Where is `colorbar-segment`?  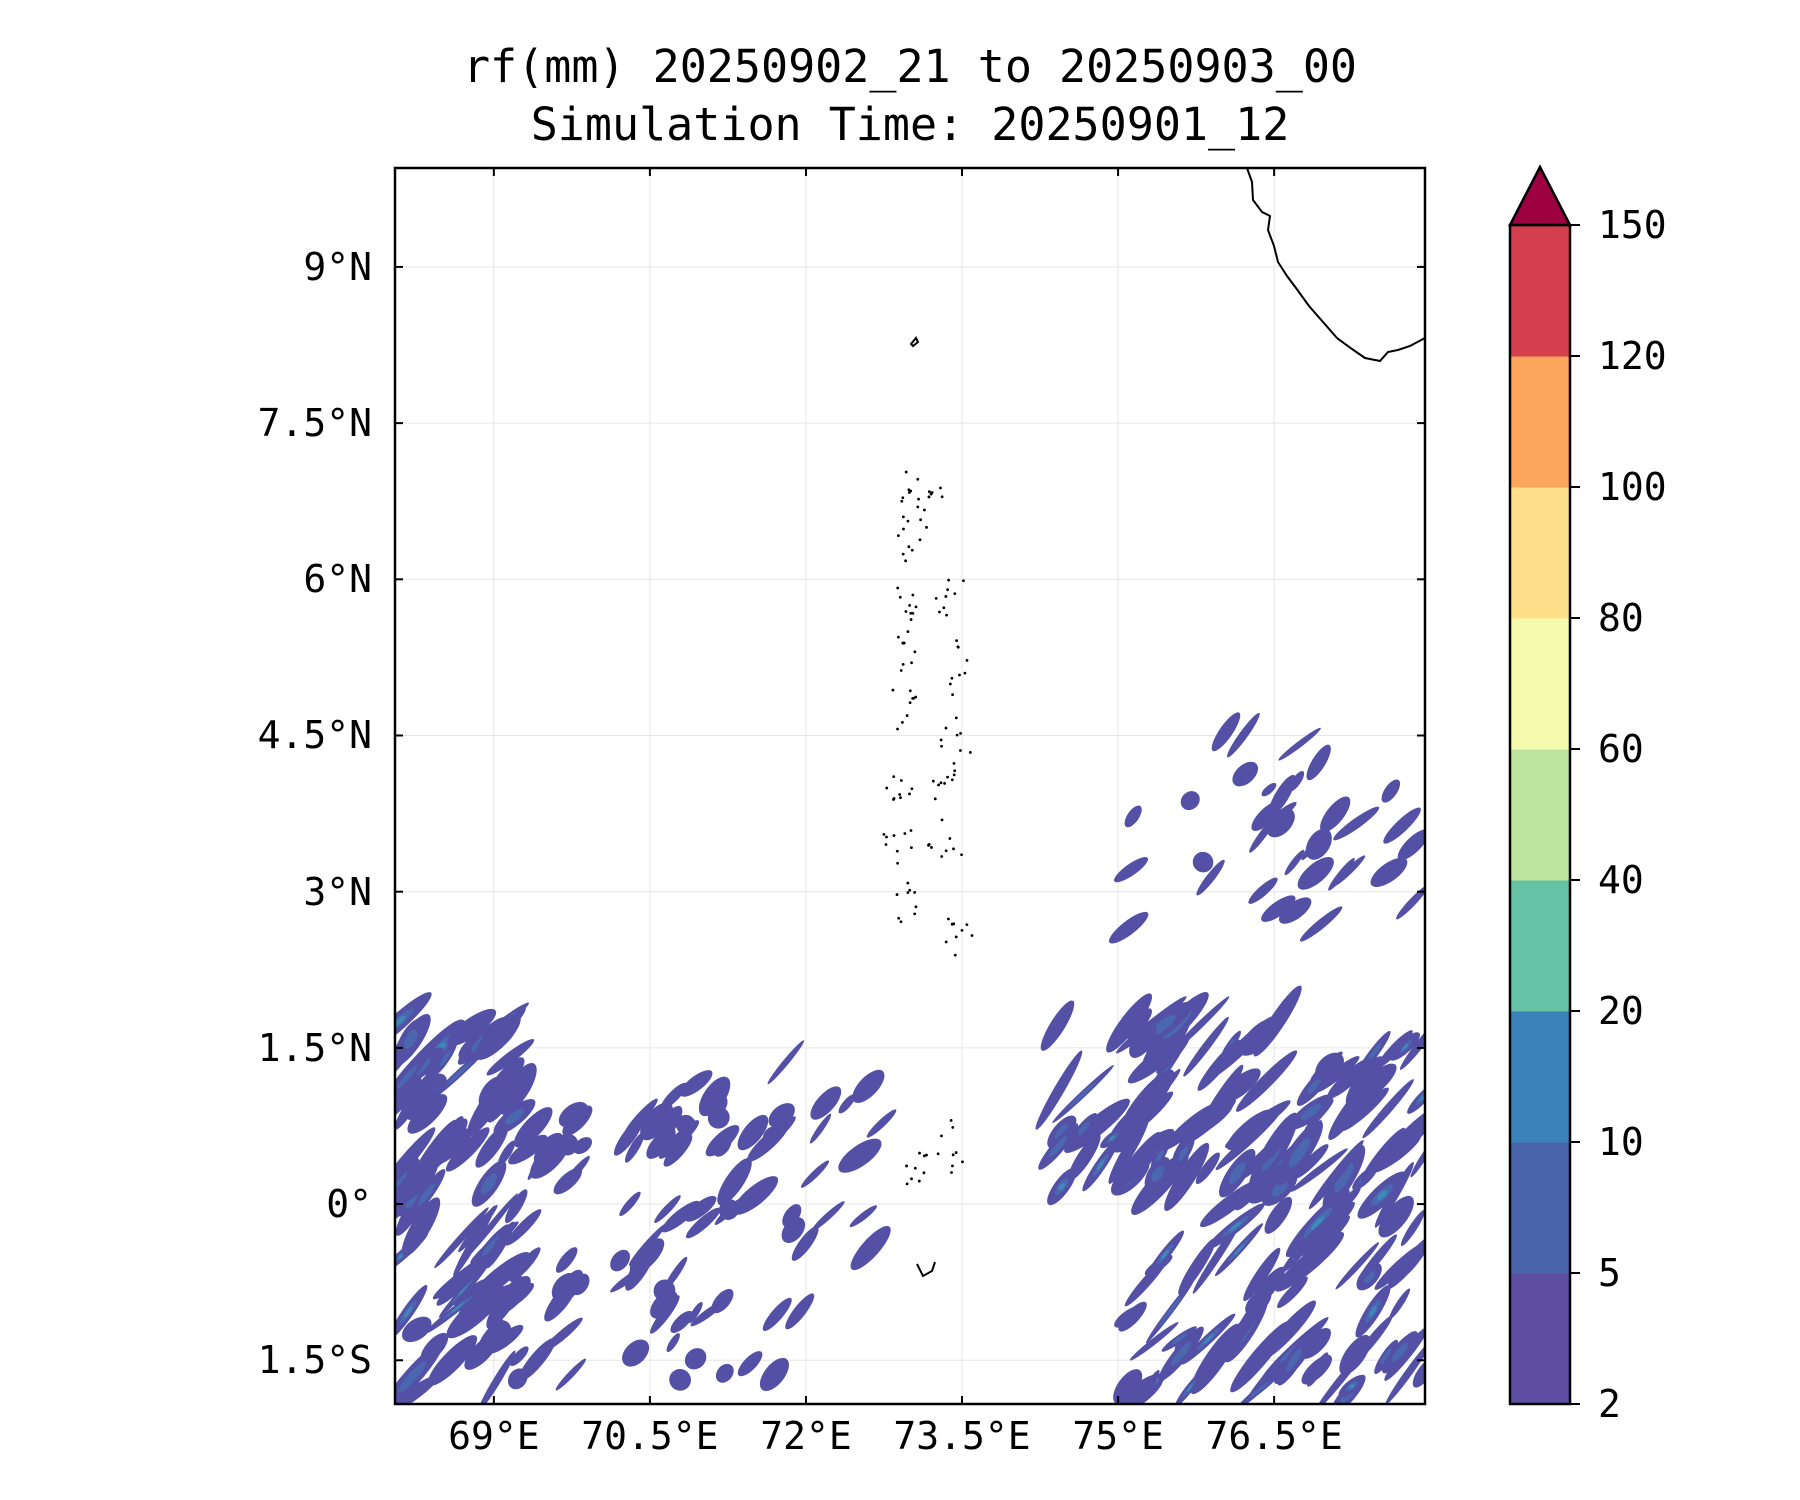
colorbar-segment is located at coordinates (1540, 1208).